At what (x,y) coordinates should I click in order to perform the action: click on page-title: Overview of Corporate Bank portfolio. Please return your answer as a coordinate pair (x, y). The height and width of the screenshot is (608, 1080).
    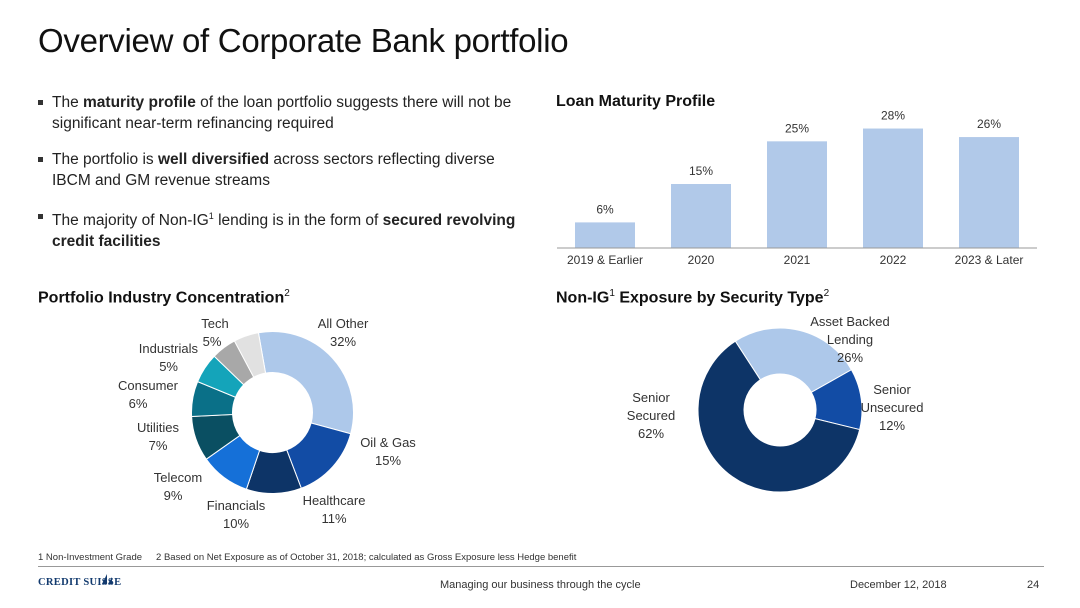
    Looking at the image, I should click on (303, 40).